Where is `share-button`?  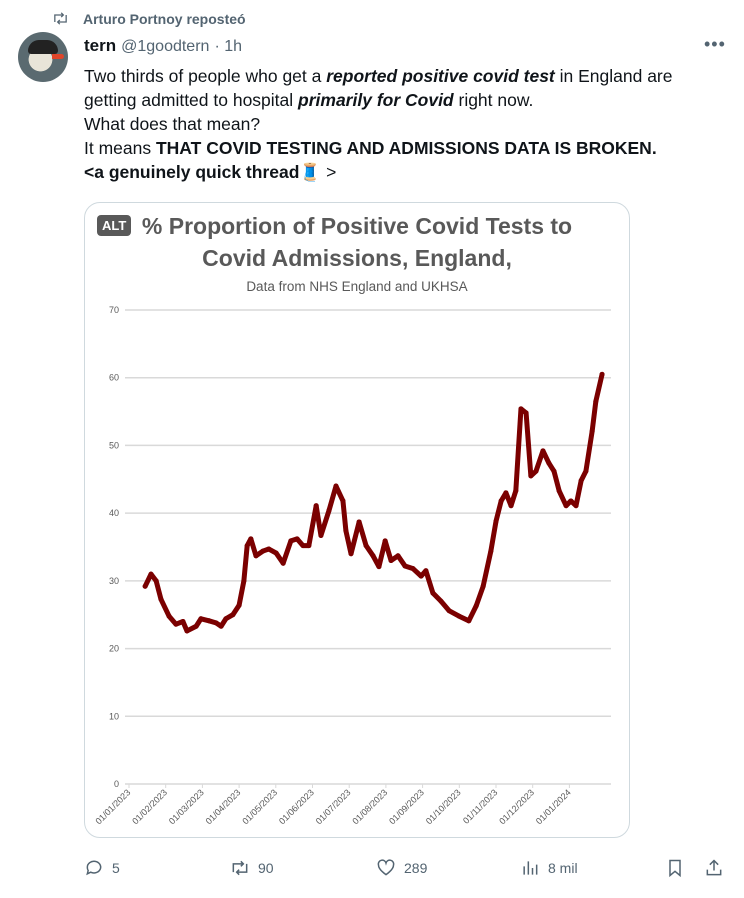 share-button is located at coordinates (714, 868).